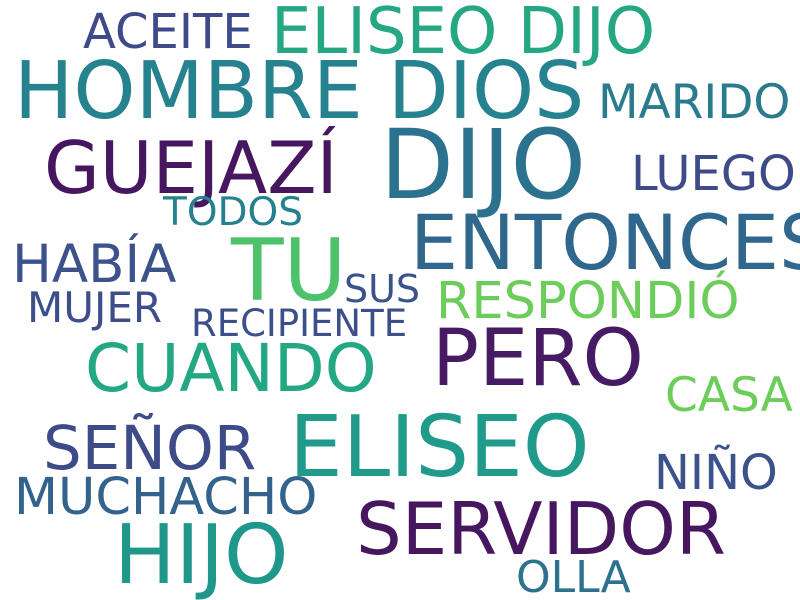  Describe the element at coordinates (588, 301) in the screenshot. I see `word-respondio: RESPONDIÓ` at that location.